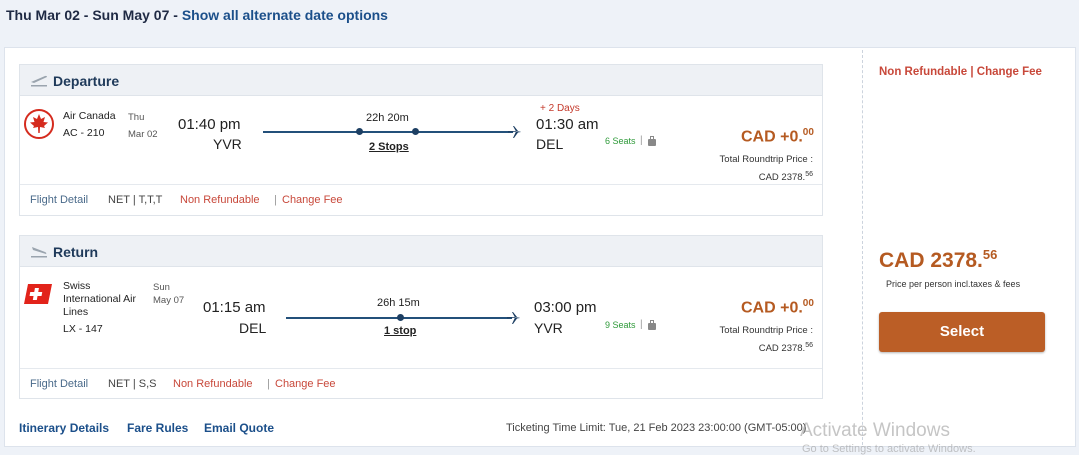 This screenshot has width=1079, height=455. What do you see at coordinates (86, 81) in the screenshot?
I see `departure-title: Departure` at bounding box center [86, 81].